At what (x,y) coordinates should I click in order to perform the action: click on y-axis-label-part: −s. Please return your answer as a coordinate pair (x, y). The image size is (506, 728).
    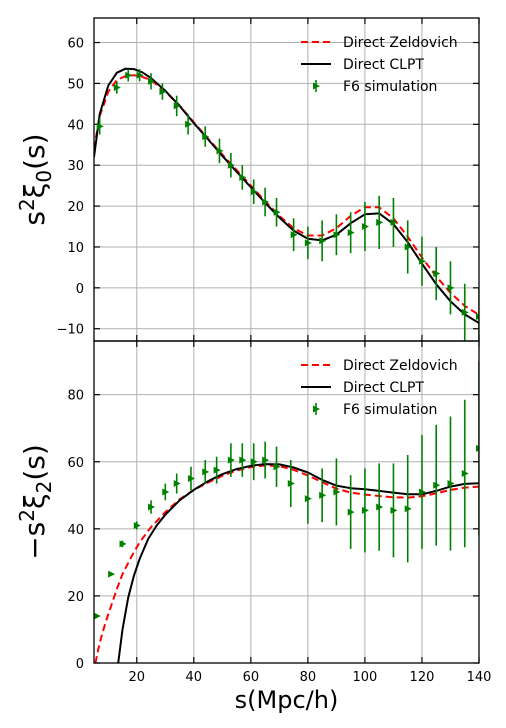
    Looking at the image, I should click on (34, 541).